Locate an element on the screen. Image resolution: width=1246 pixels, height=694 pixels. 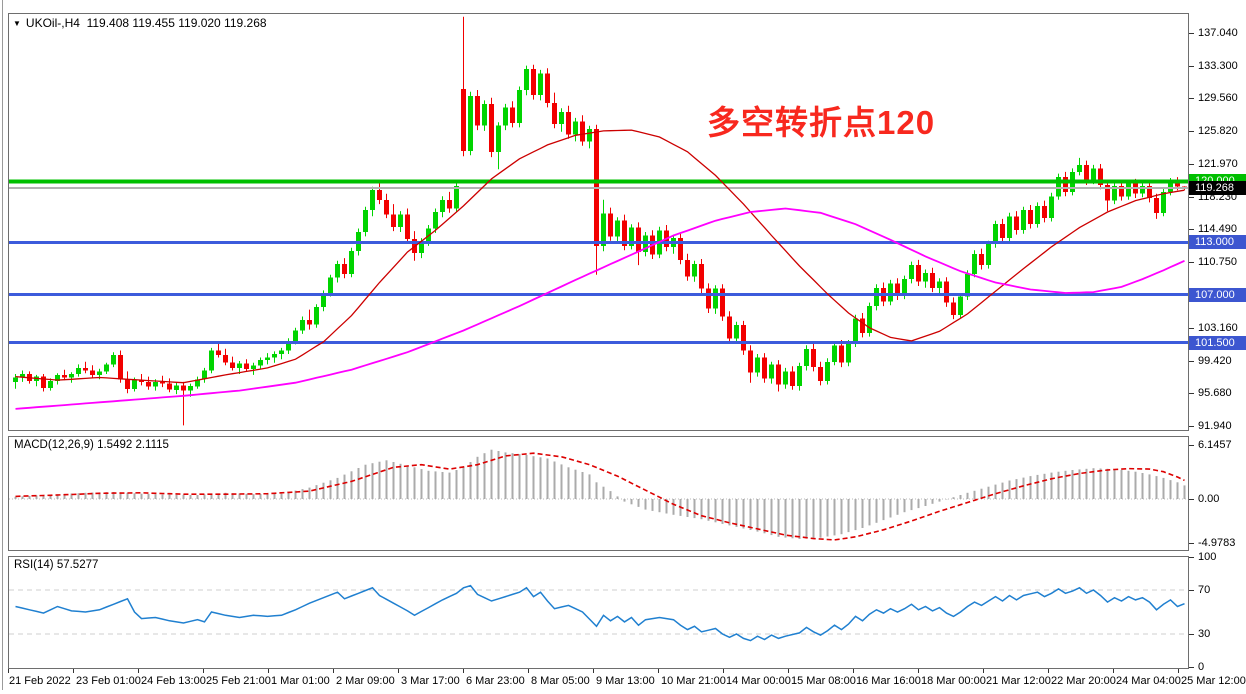
macd-axis-label: -4.9783 is located at coordinates (1217, 543).